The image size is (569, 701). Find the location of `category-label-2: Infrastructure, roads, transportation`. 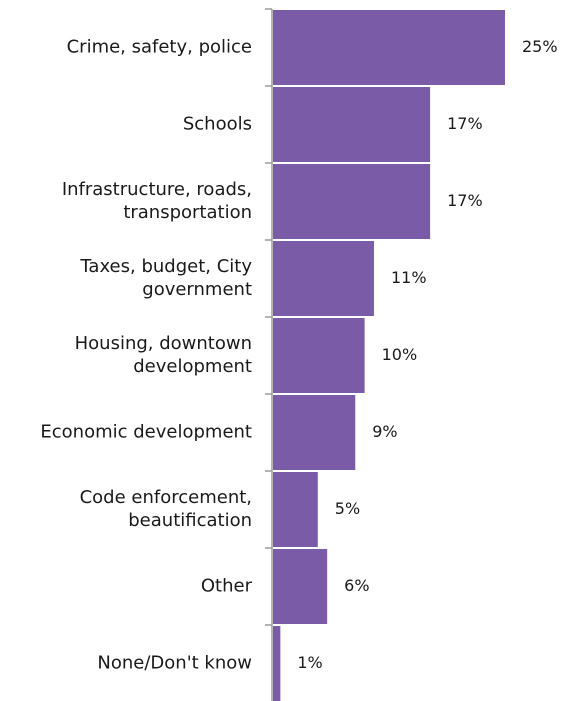

category-label-2: Infrastructure, roads, transportation is located at coordinates (157, 201).